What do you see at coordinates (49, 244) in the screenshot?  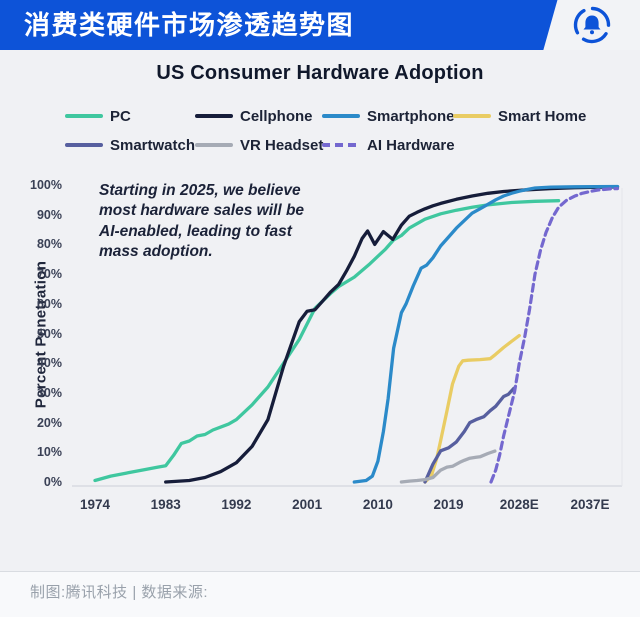 I see `y-tick-label: 80%` at bounding box center [49, 244].